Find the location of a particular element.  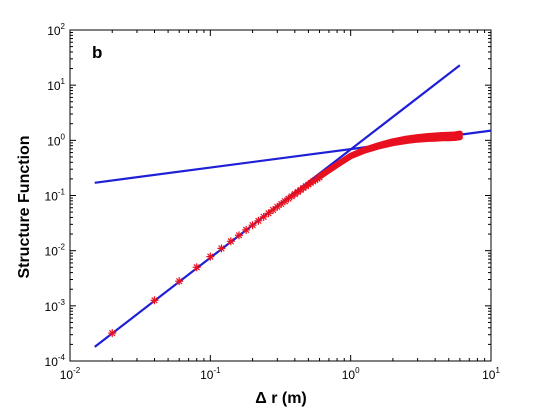

dense-band-lower is located at coordinates (389, 157).